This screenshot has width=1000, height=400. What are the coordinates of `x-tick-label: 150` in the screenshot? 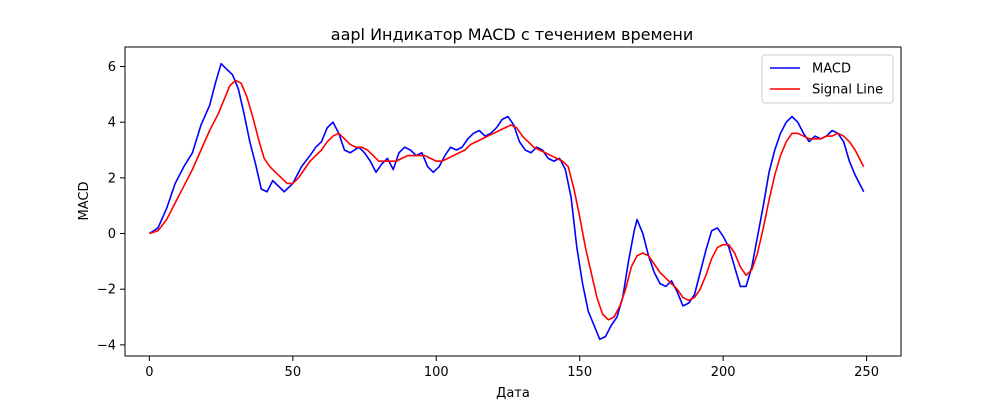 It's located at (579, 372).